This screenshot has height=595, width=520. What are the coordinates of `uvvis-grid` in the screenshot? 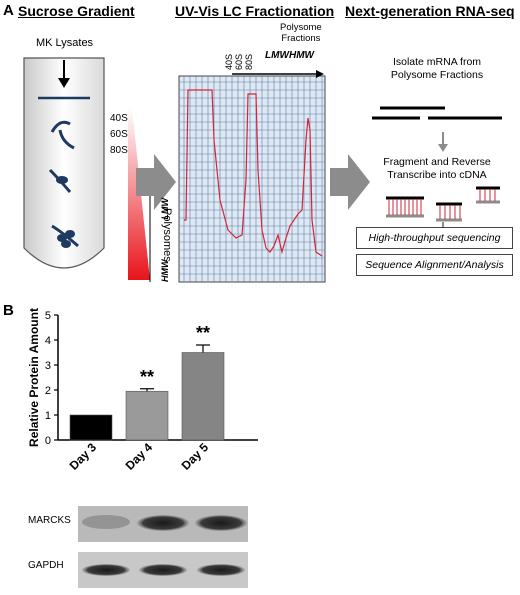 It's located at (252, 179).